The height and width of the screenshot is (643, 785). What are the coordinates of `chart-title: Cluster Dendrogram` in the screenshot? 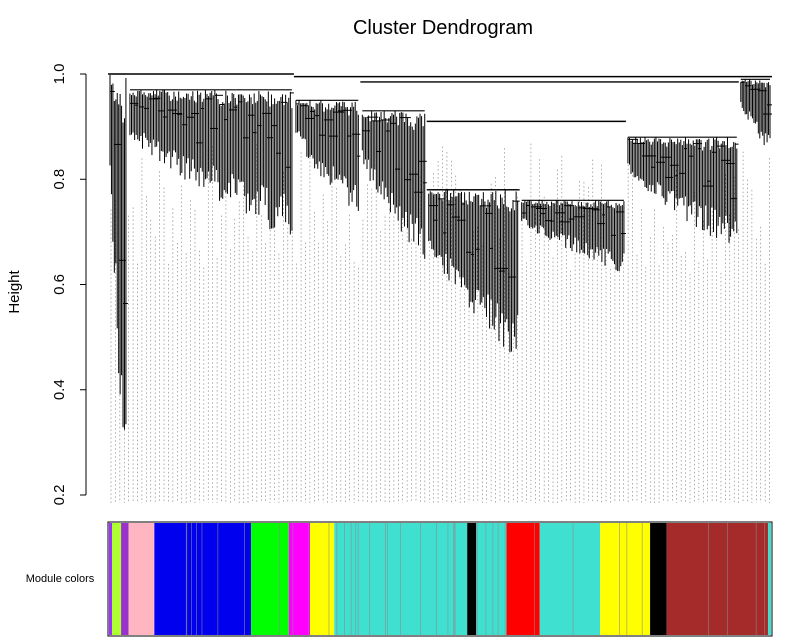 It's located at (443, 28).